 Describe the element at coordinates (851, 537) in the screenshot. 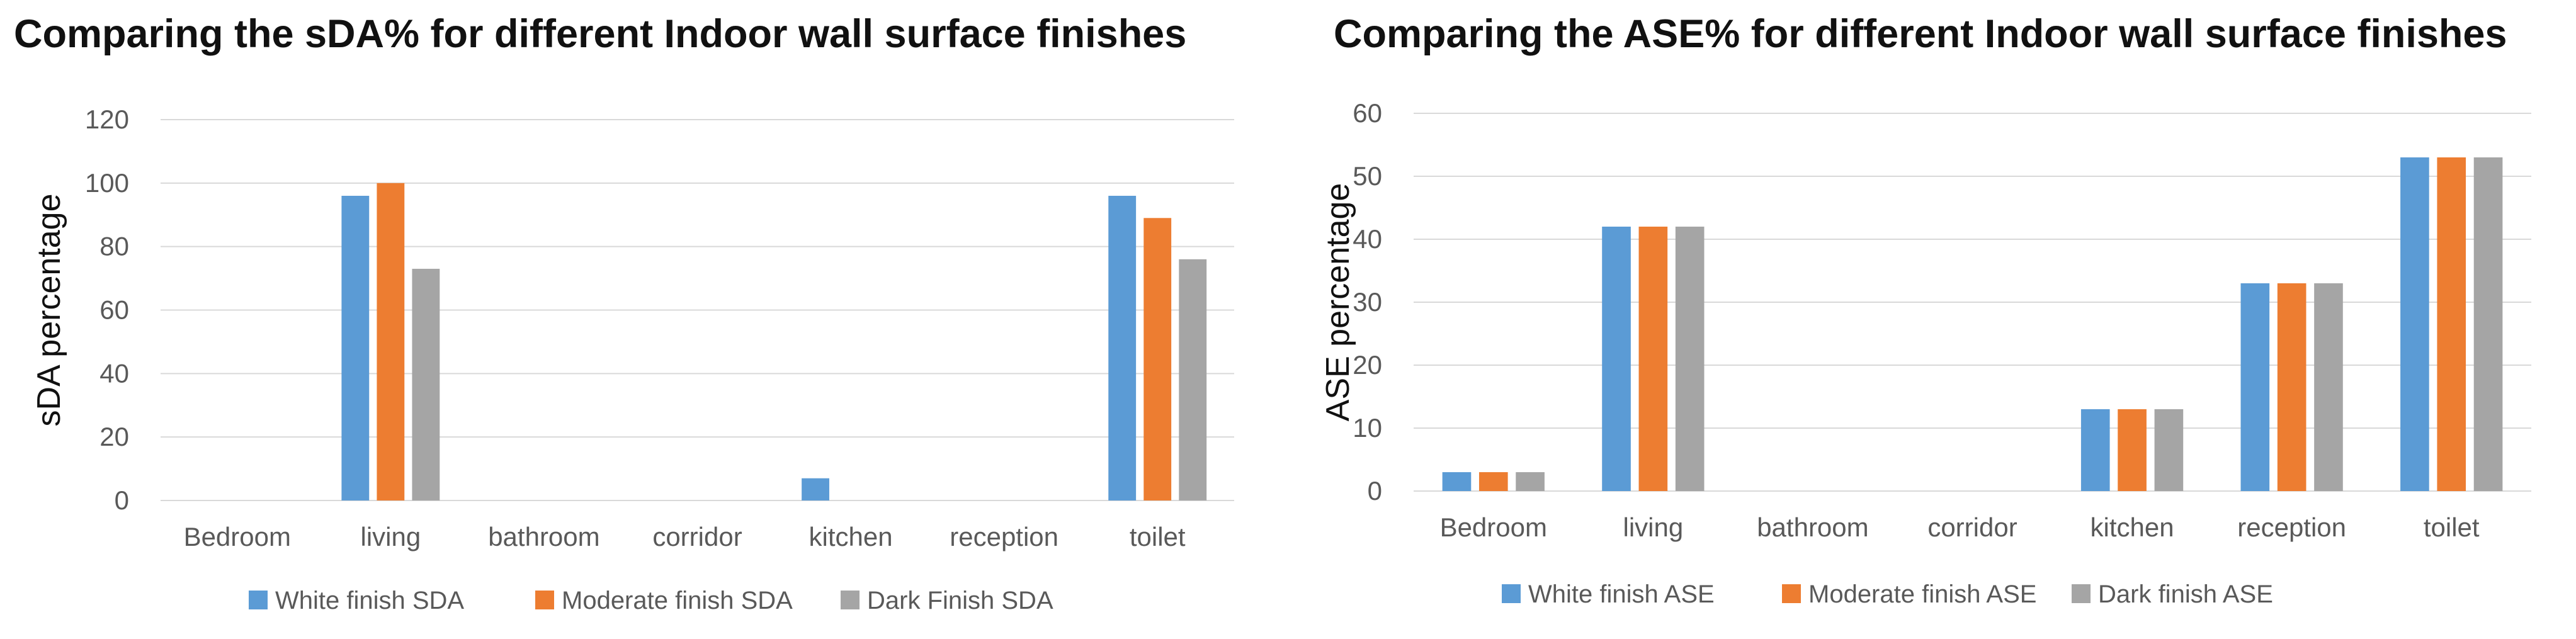

I see `sda-x-tick-label: kitchen` at that location.